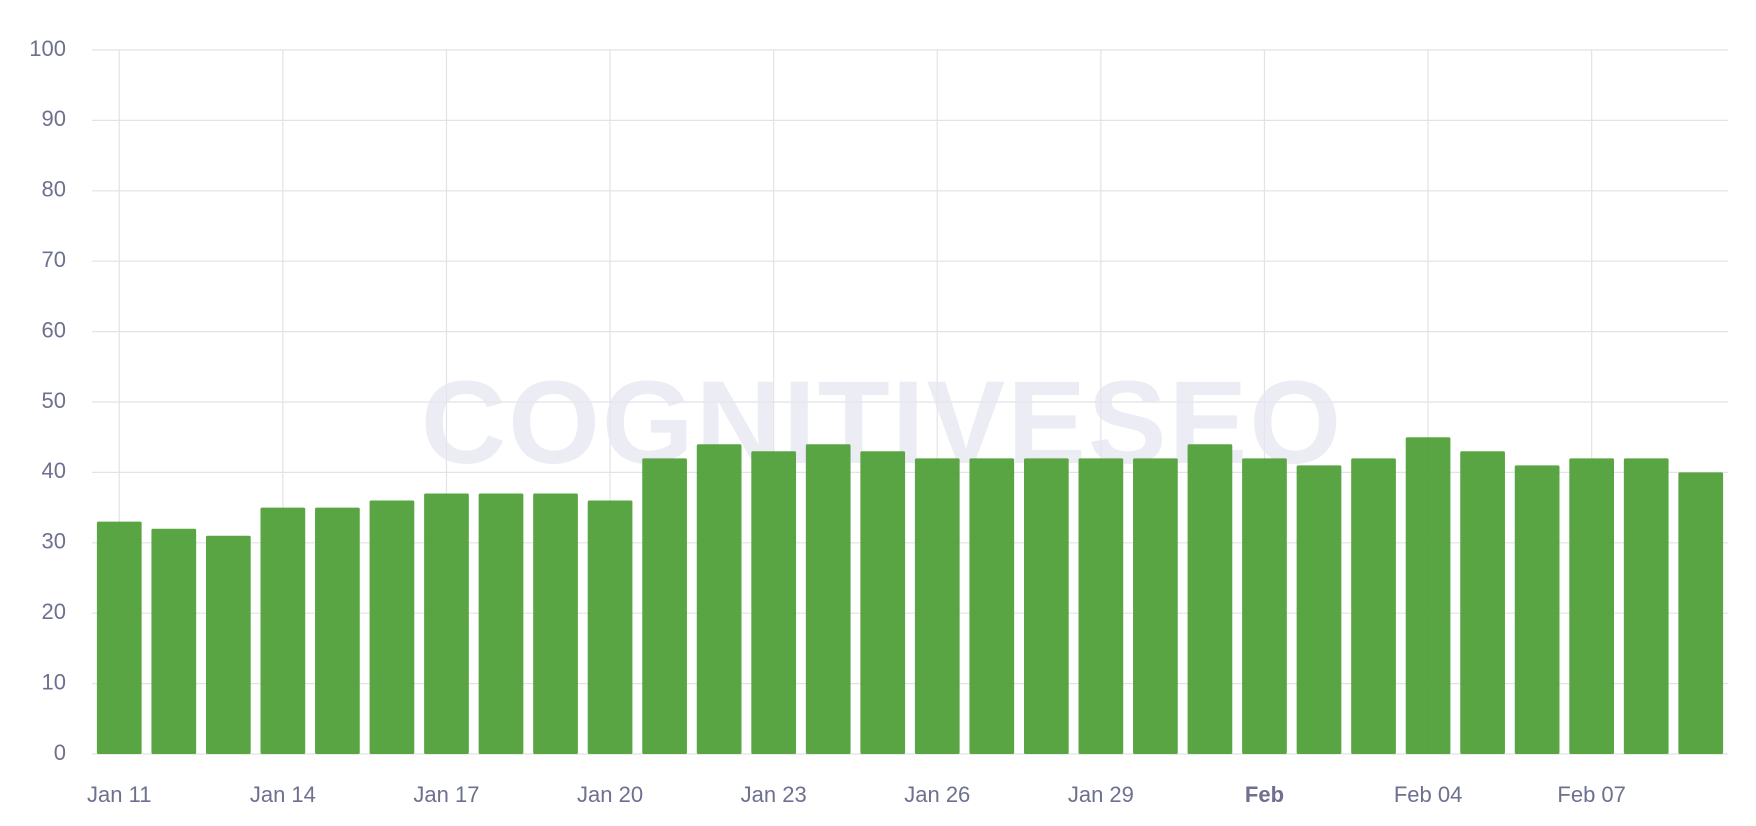 The image size is (1756, 826). What do you see at coordinates (54, 470) in the screenshot?
I see `y-tick-label: 40` at bounding box center [54, 470].